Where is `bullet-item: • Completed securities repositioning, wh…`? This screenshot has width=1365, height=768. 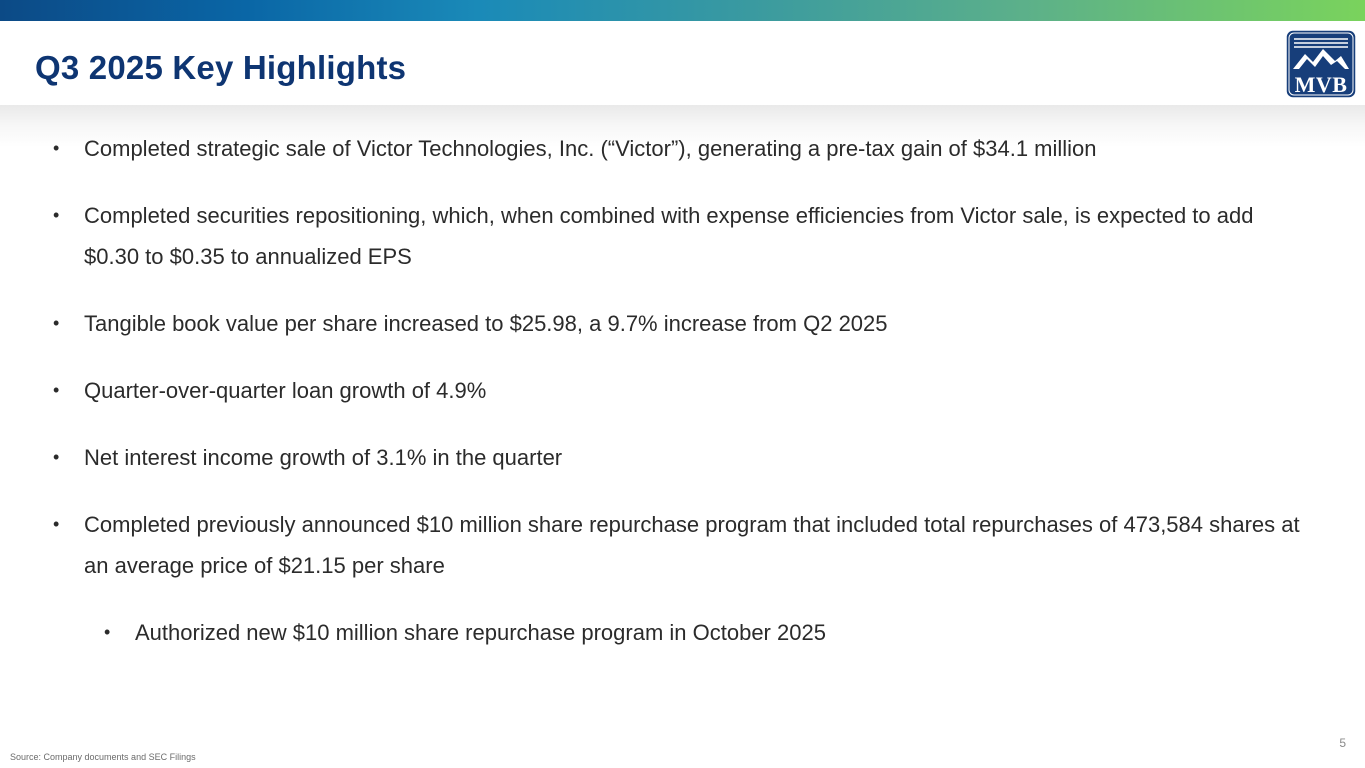
bullet-item: • Completed securities repositioning, wh… is located at coordinates (683, 236).